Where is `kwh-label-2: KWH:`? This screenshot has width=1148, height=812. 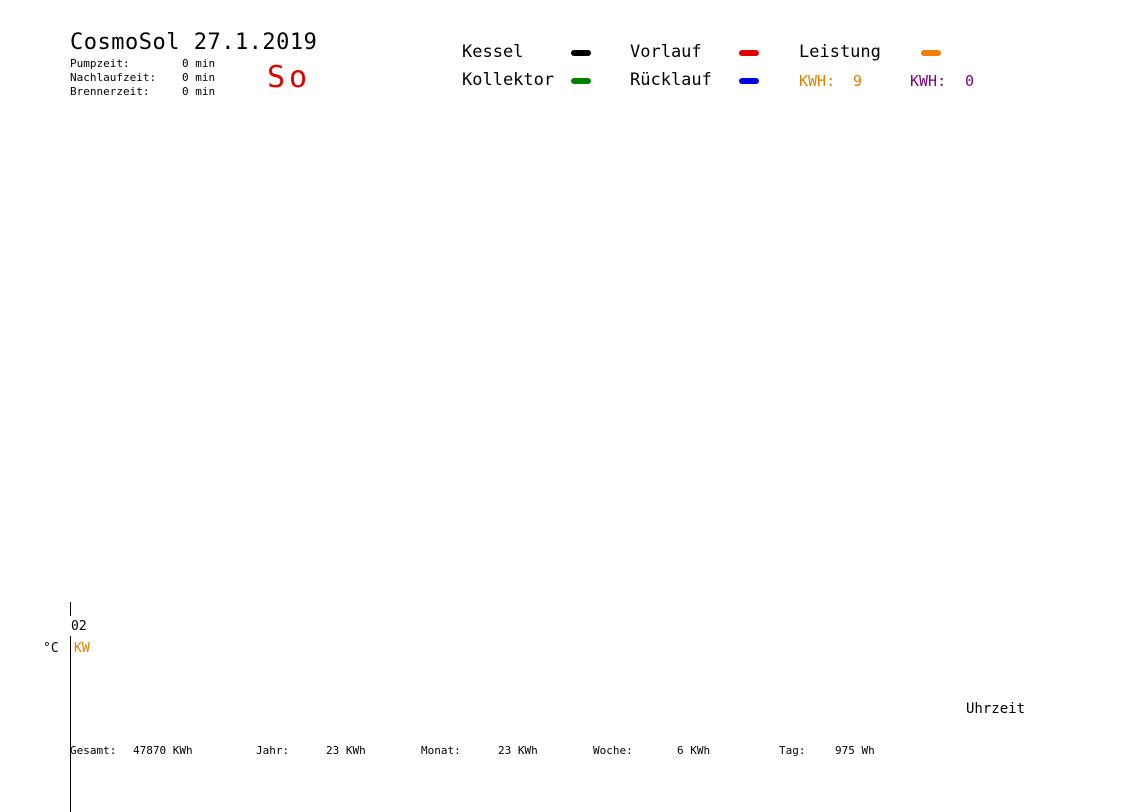 kwh-label-2: KWH: is located at coordinates (928, 81).